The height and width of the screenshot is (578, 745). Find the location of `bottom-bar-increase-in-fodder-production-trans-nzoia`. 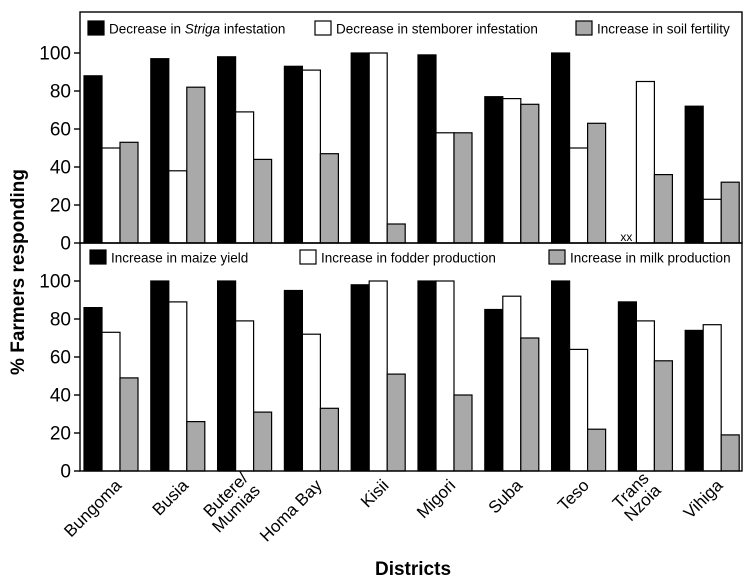

bottom-bar-increase-in-fodder-production-trans-nzoia is located at coordinates (645, 396).